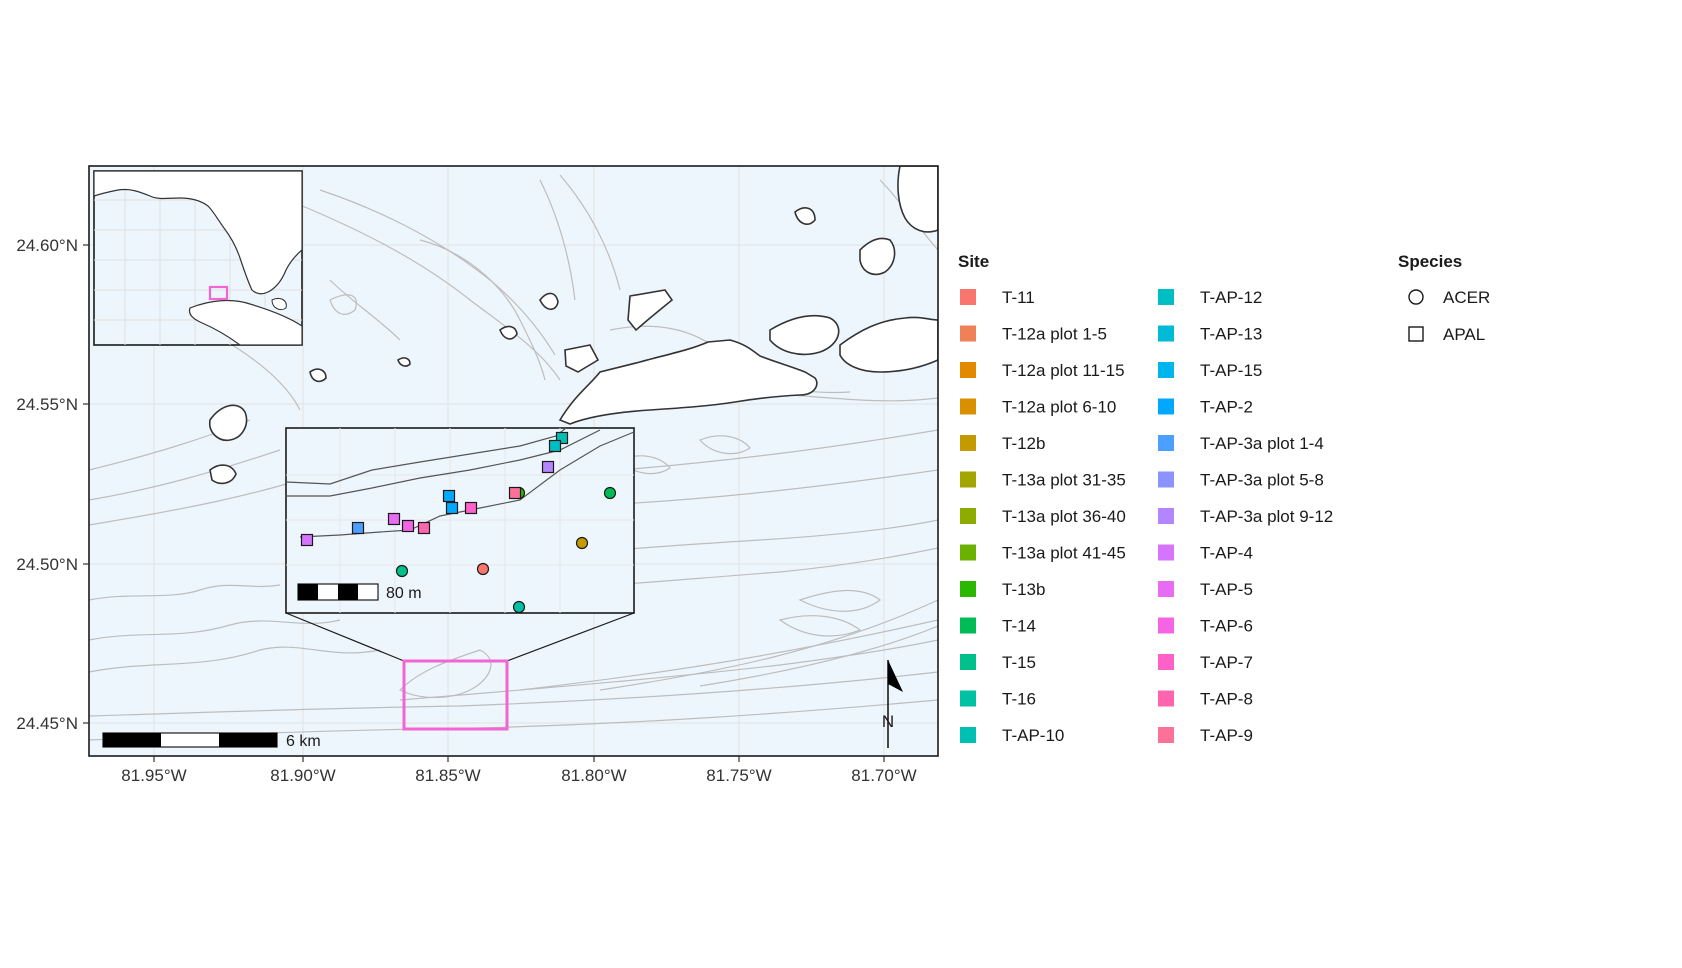  What do you see at coordinates (218, 293) in the screenshot?
I see `study-area-marker` at bounding box center [218, 293].